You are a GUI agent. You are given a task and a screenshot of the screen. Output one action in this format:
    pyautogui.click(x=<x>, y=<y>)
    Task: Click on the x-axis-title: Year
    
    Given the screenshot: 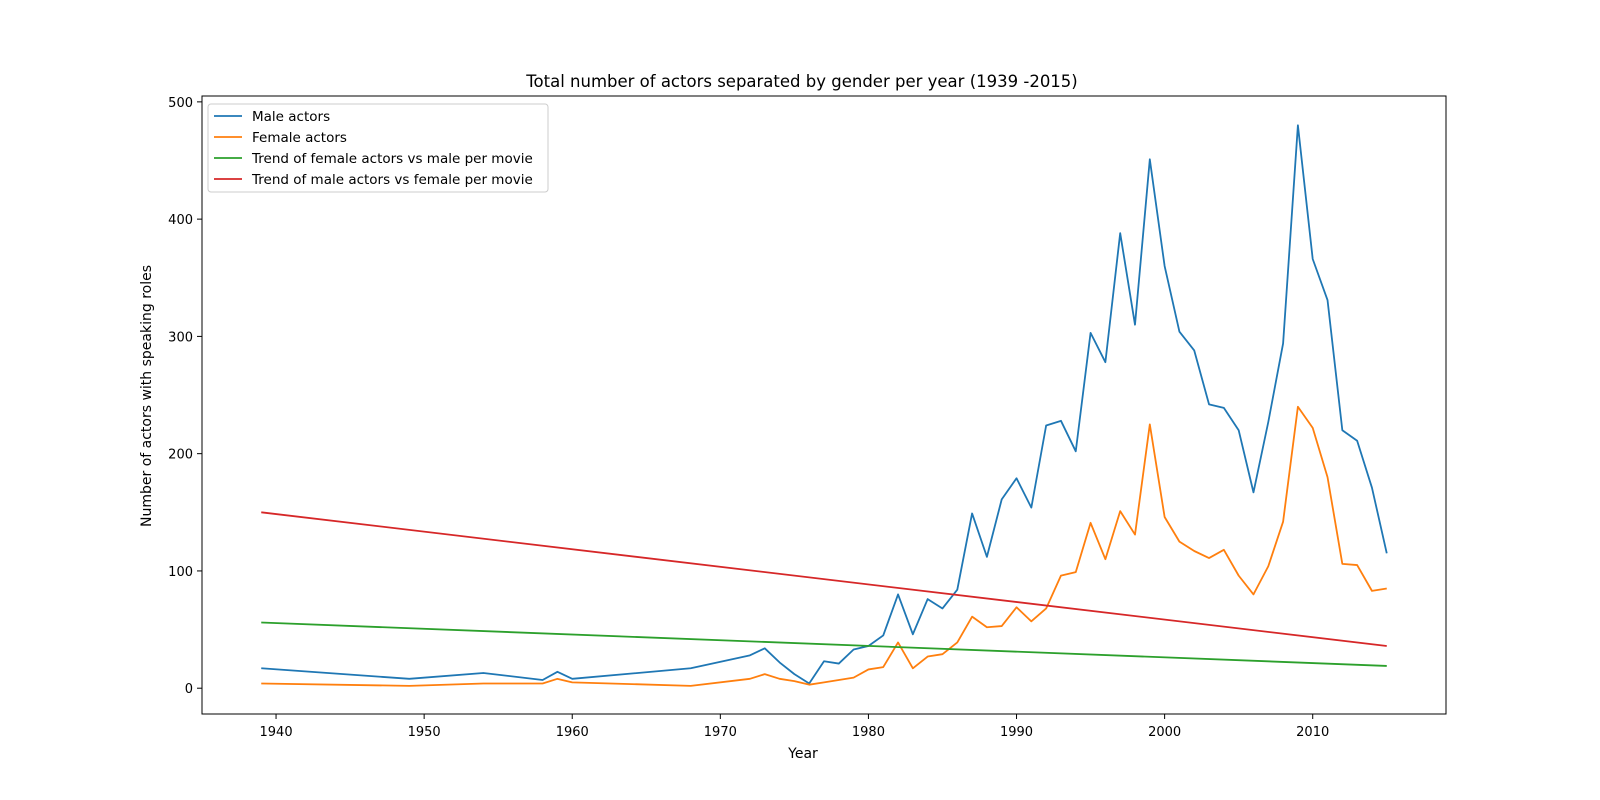 What is the action you would take?
    pyautogui.click(x=802, y=754)
    